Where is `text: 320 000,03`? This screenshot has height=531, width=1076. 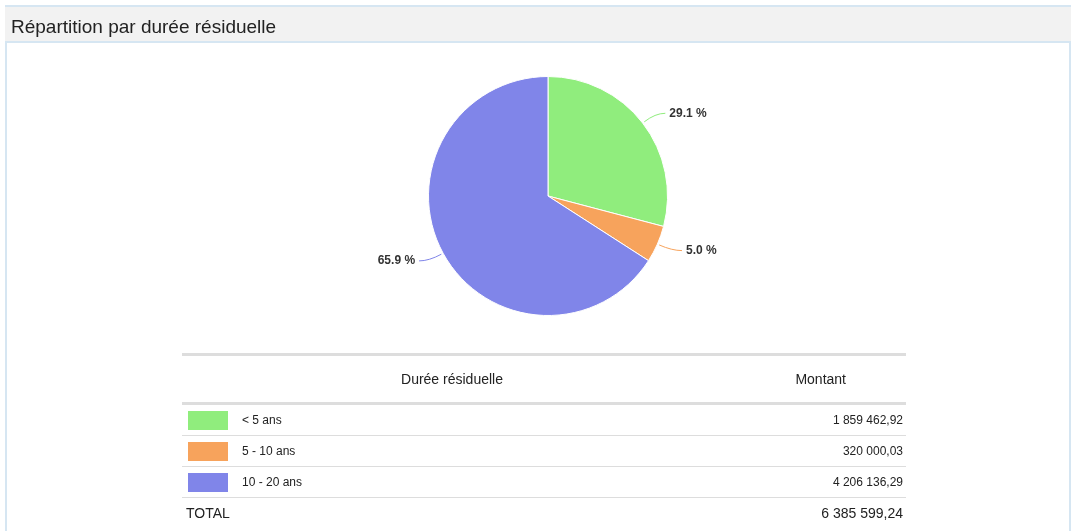 text: 320 000,03 is located at coordinates (784, 451).